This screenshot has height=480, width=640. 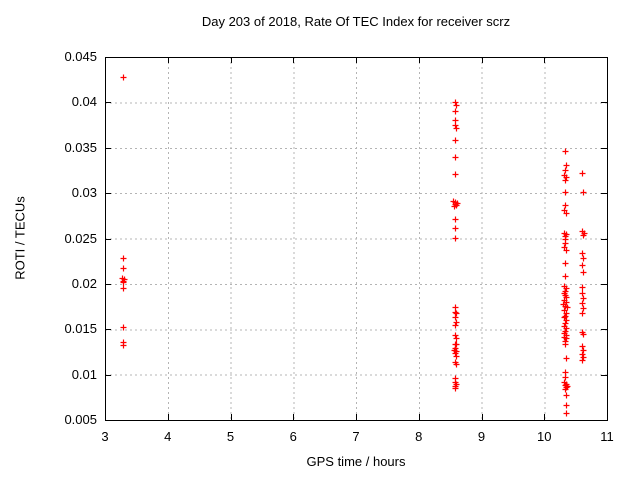 What do you see at coordinates (105, 436) in the screenshot?
I see `x-tick-label: 3` at bounding box center [105, 436].